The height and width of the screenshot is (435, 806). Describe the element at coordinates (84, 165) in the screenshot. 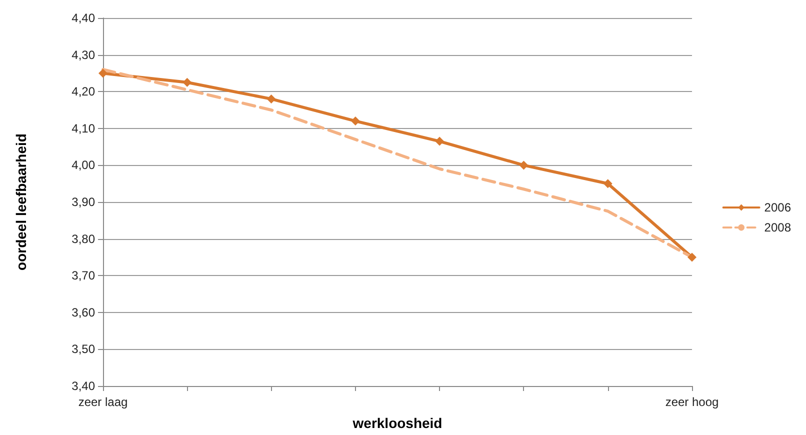

I see `y-tick-label: 4,00` at that location.